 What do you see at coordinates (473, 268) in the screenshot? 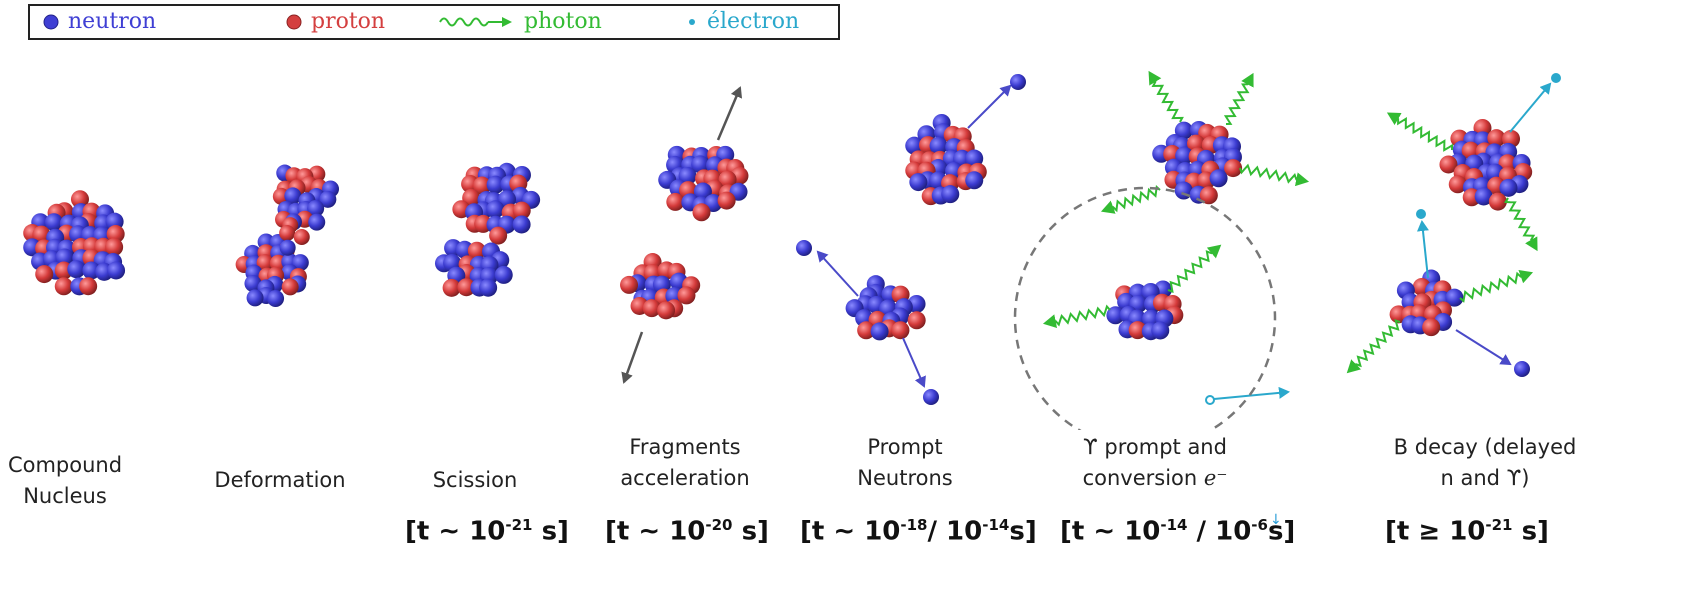
I see `scission-fragment-light` at bounding box center [473, 268].